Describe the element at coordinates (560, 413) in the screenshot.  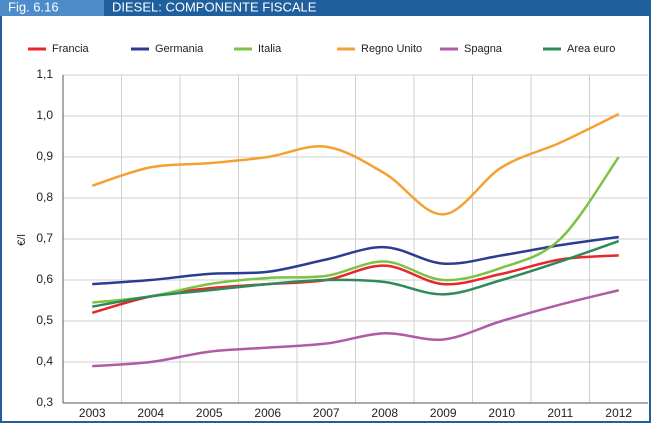
I see `x-tick-label: 2011` at that location.